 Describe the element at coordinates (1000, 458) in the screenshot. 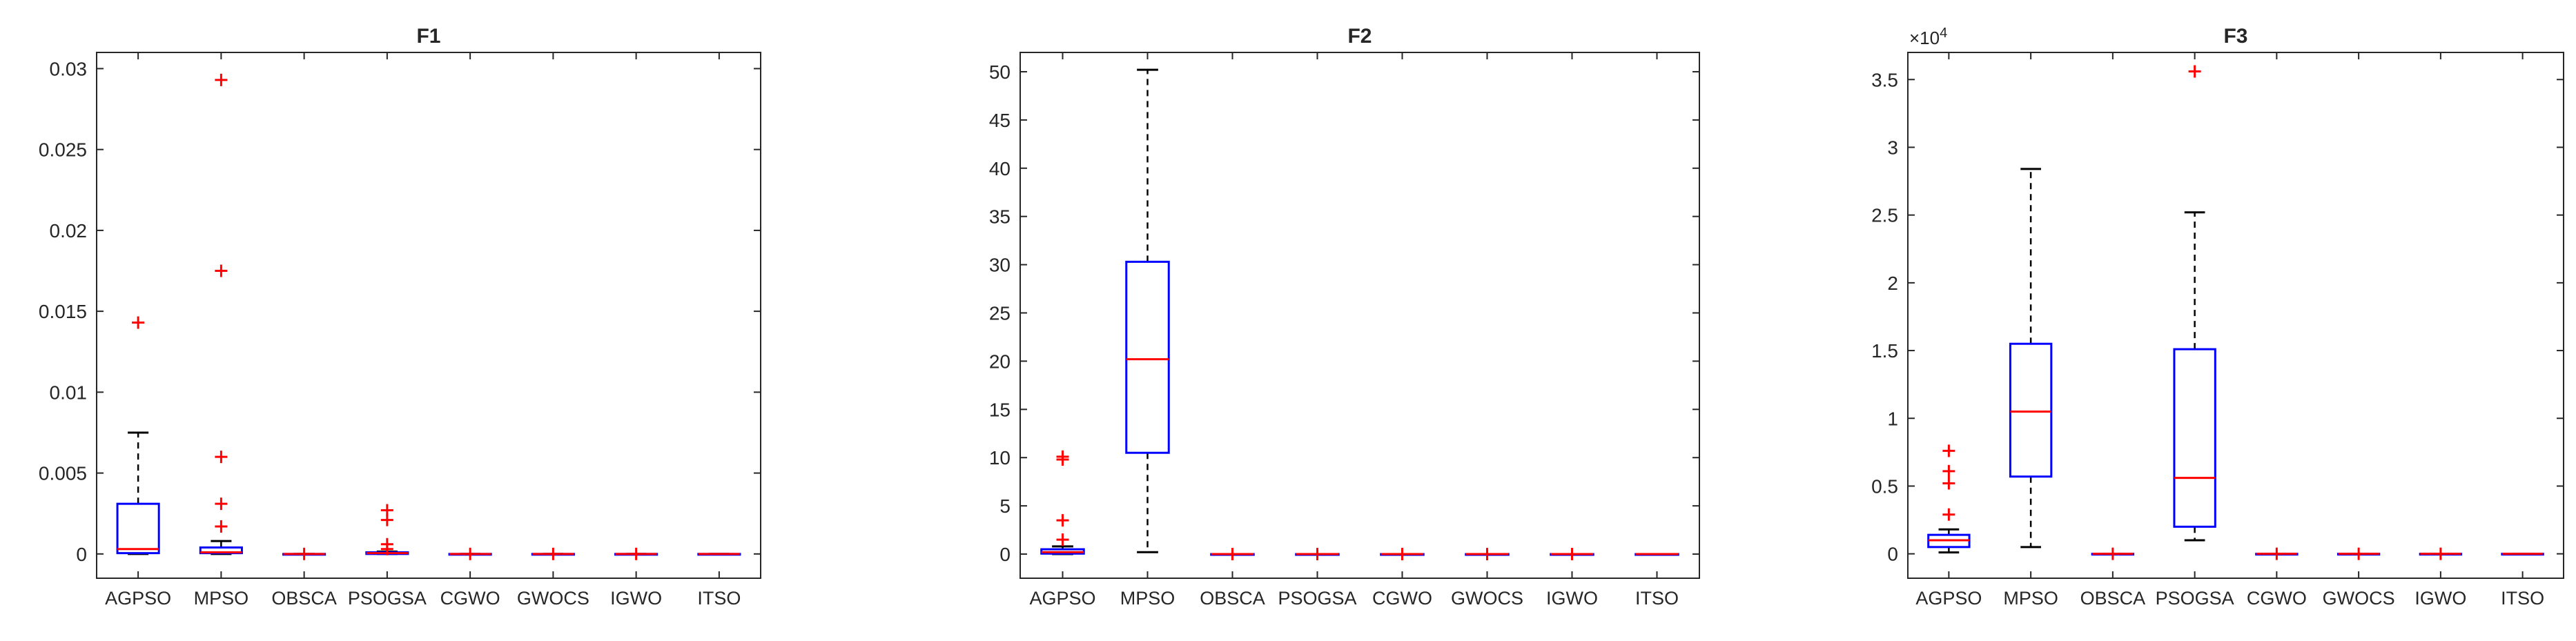

I see `y-tick-label: 10` at that location.